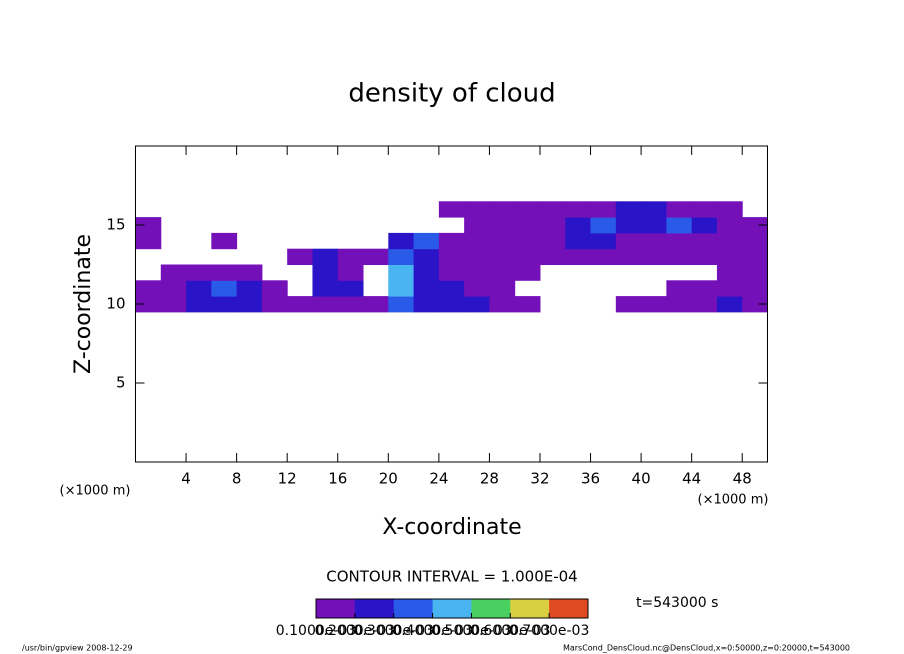 The height and width of the screenshot is (654, 904). I want to click on y-axis-label: Z-coordinate, so click(83, 304).